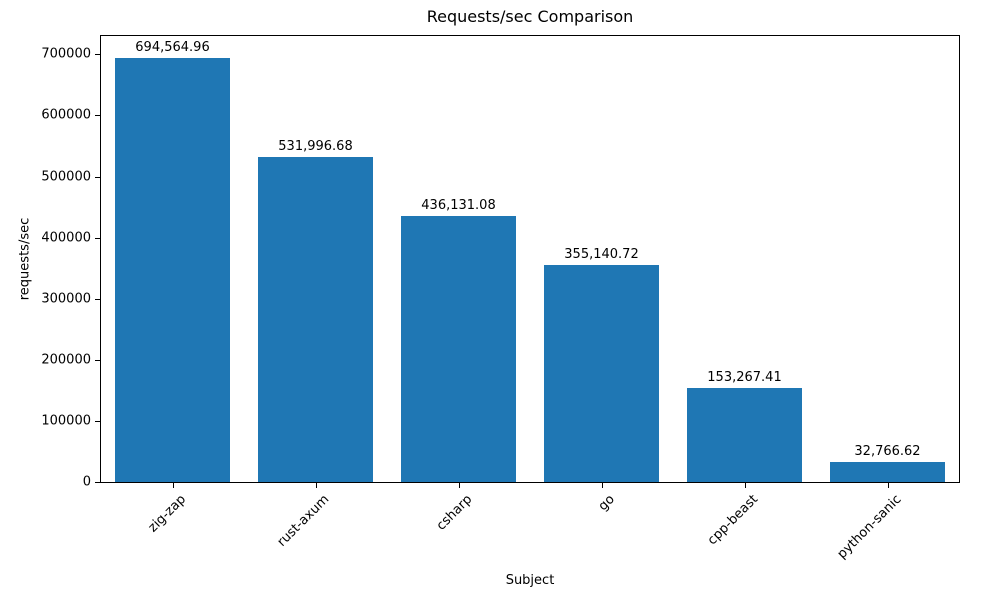  Describe the element at coordinates (303, 521) in the screenshot. I see `x-tick-label: rust-axum` at that location.